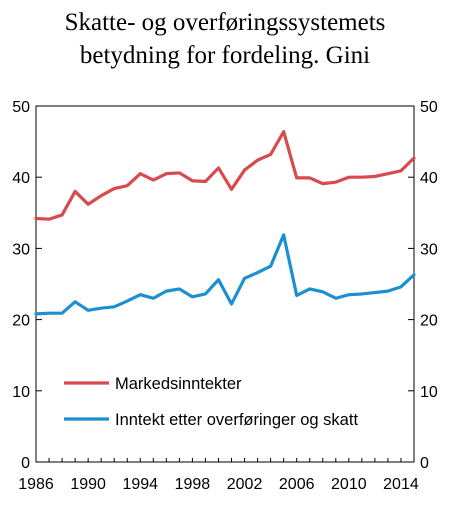 The height and width of the screenshot is (511, 450). What do you see at coordinates (88, 484) in the screenshot?
I see `x-tick-label: 1990` at bounding box center [88, 484].